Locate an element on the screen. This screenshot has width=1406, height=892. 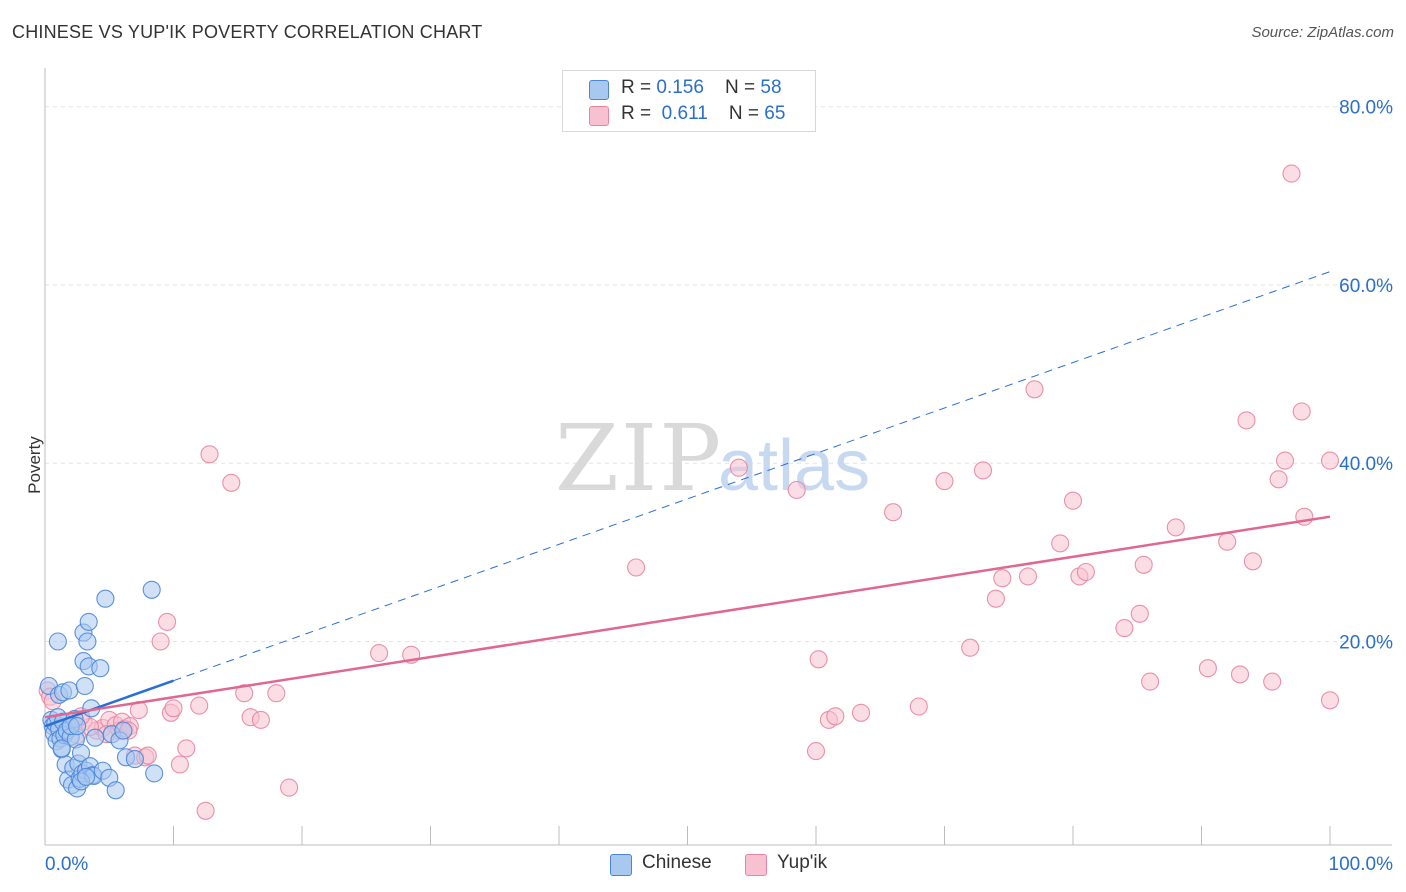
source-credit: Source: ZipAtlas.com is located at coordinates (1322, 32).